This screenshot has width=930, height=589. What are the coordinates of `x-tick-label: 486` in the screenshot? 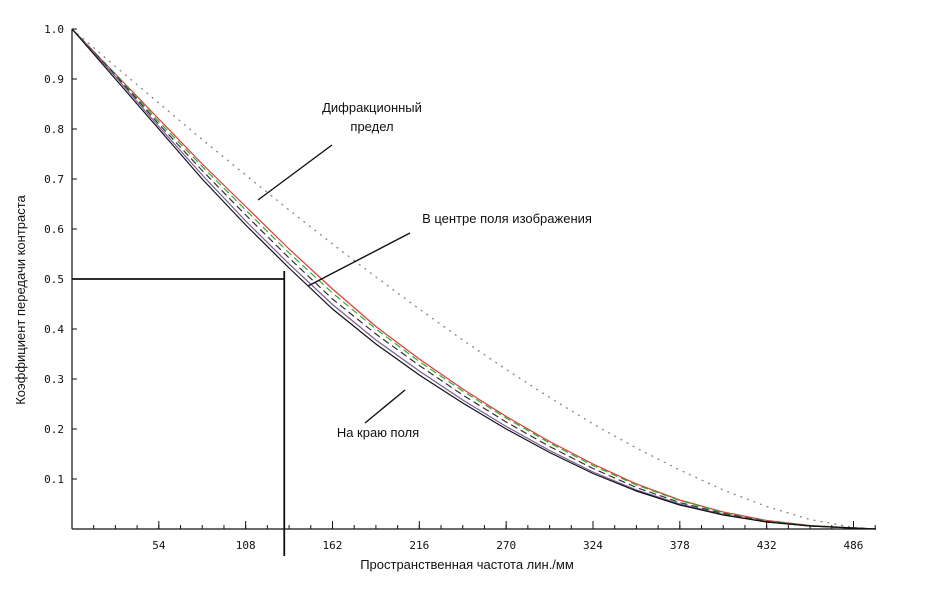 It's located at (854, 545).